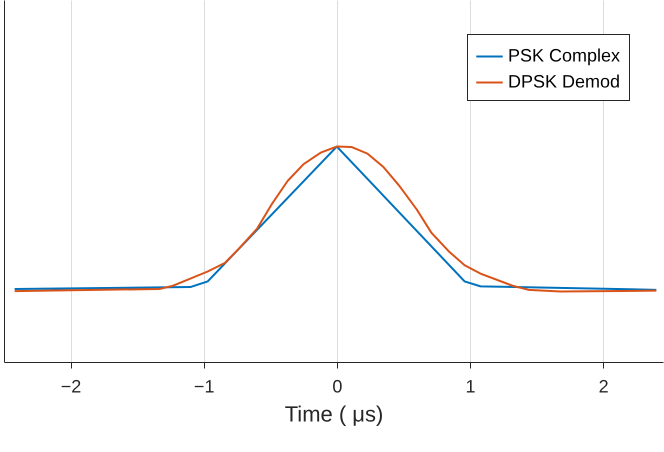  I want to click on x-axis-title: Time ( μs), so click(334, 414).